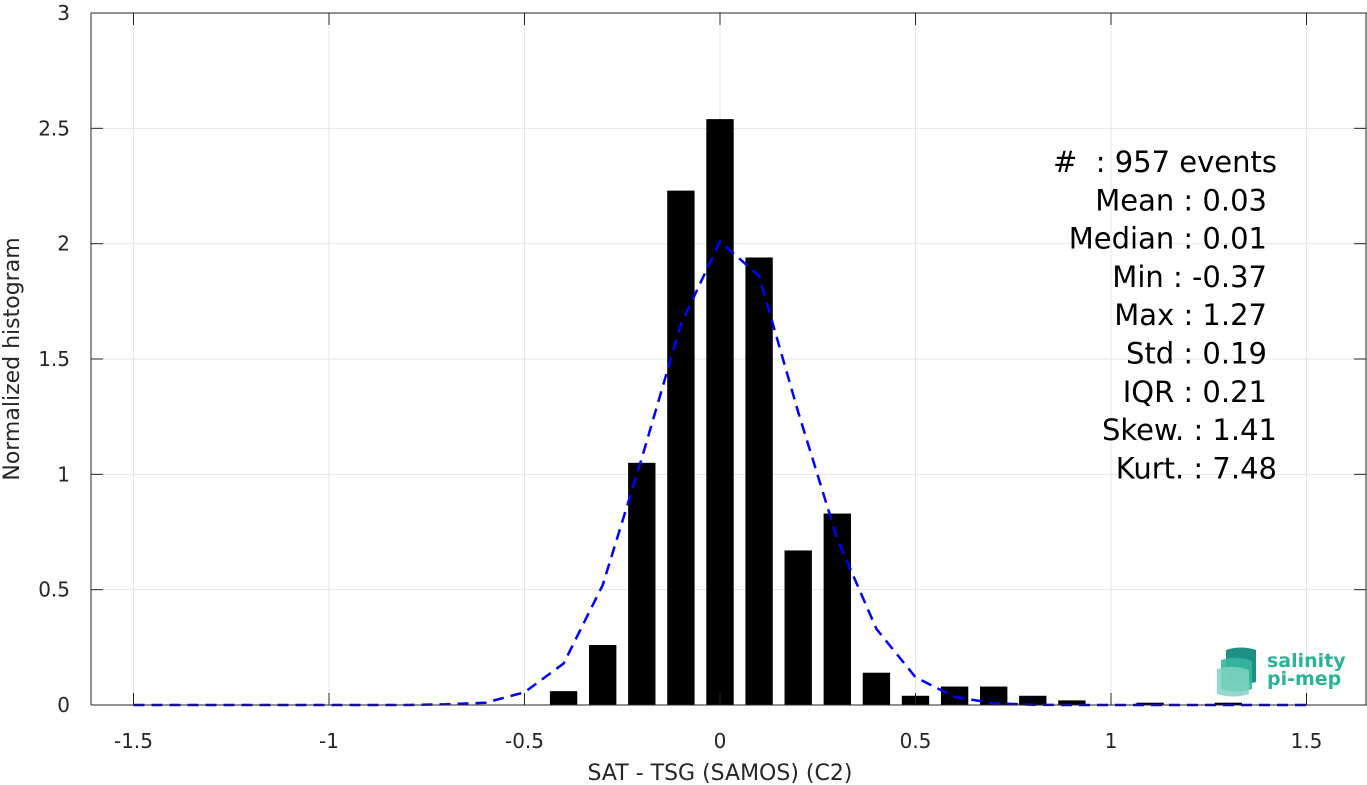  What do you see at coordinates (63, 474) in the screenshot?
I see `y-tick-label: 1` at bounding box center [63, 474].